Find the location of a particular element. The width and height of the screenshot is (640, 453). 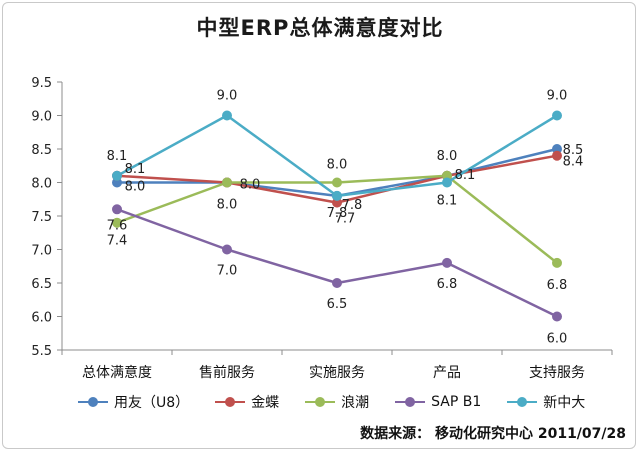

y-tick-label: 8.0 is located at coordinates (41, 184).